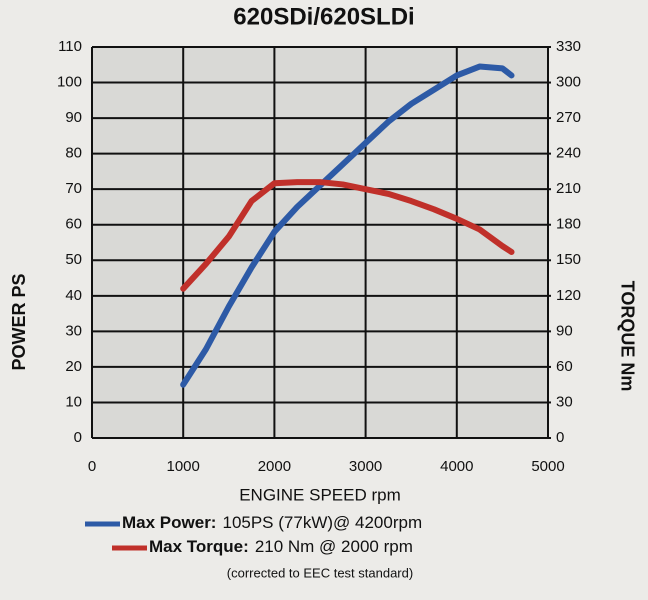 Image resolution: width=648 pixels, height=600 pixels. I want to click on y-axis-label: POWER PS, so click(19, 321).